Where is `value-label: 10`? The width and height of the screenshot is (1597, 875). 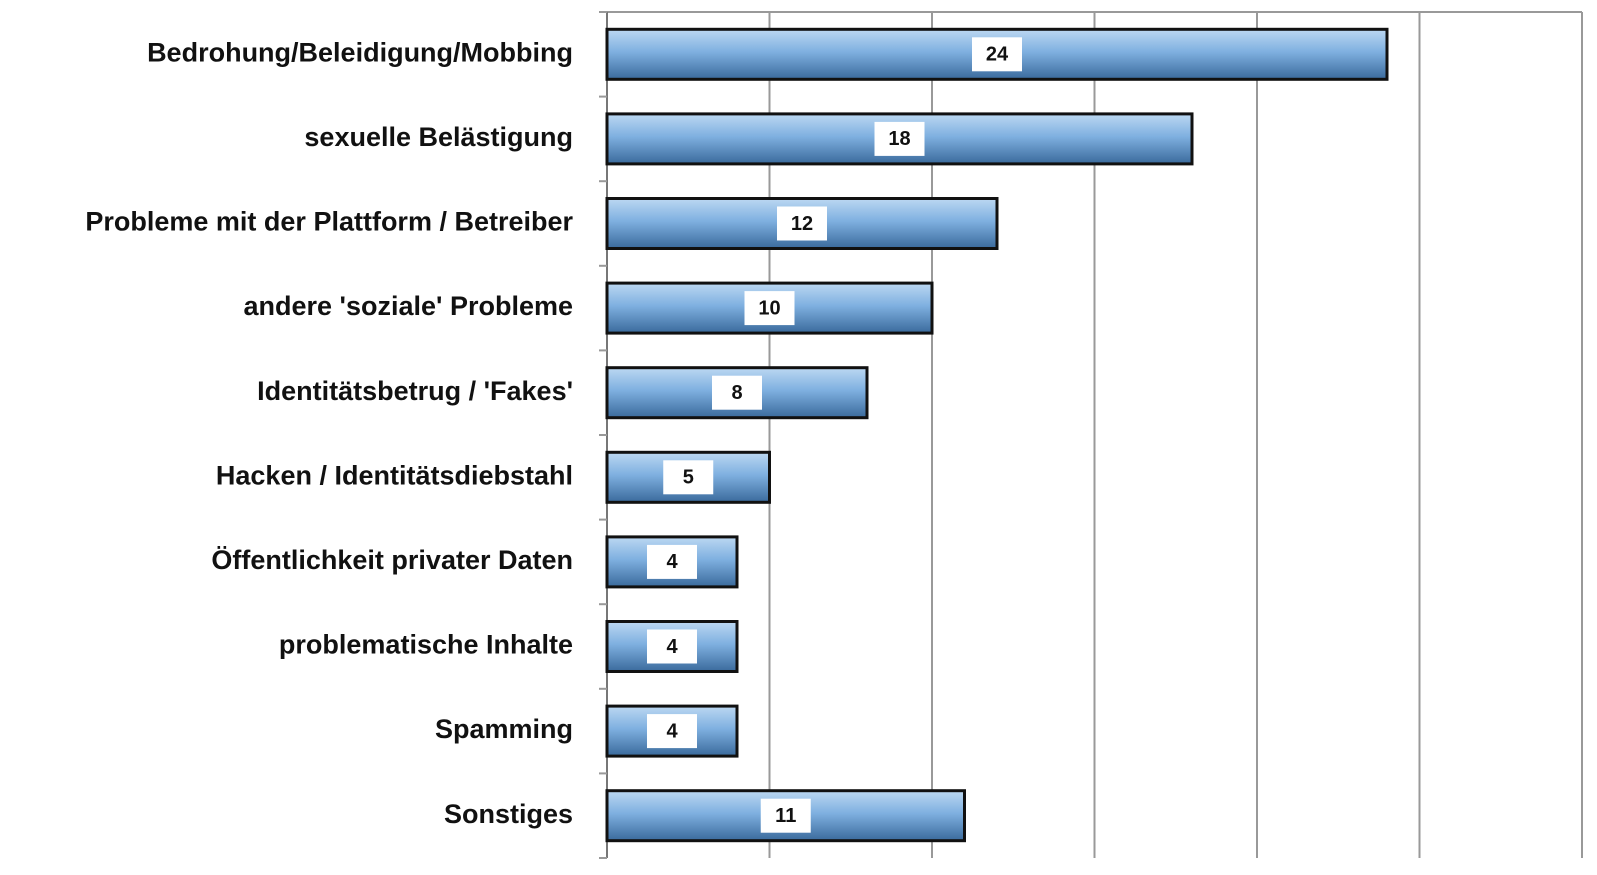 value-label: 10 is located at coordinates (769, 308).